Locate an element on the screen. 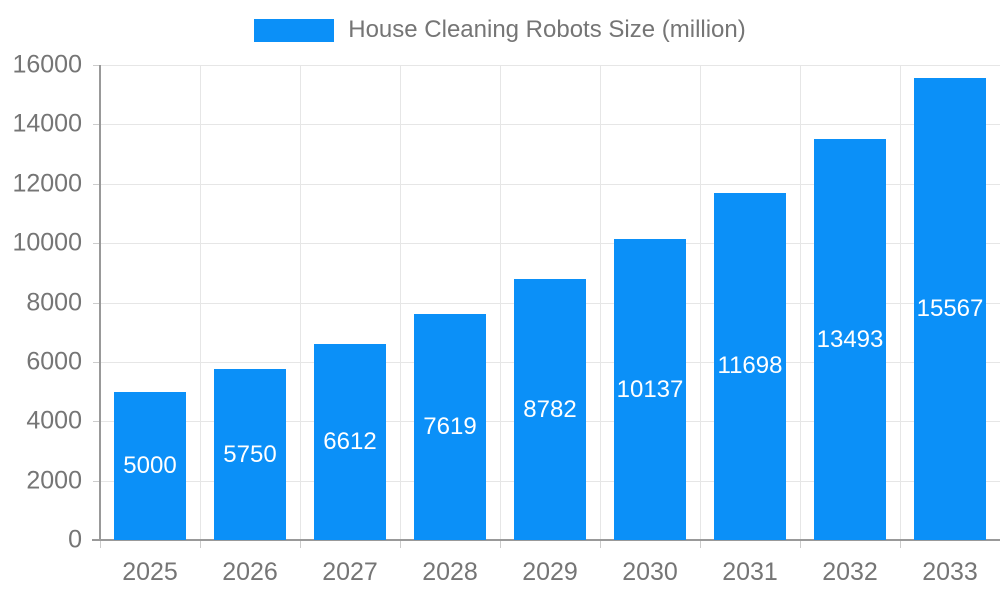 The height and width of the screenshot is (600, 1000). bar-value-label: 5000 is located at coordinates (150, 465).